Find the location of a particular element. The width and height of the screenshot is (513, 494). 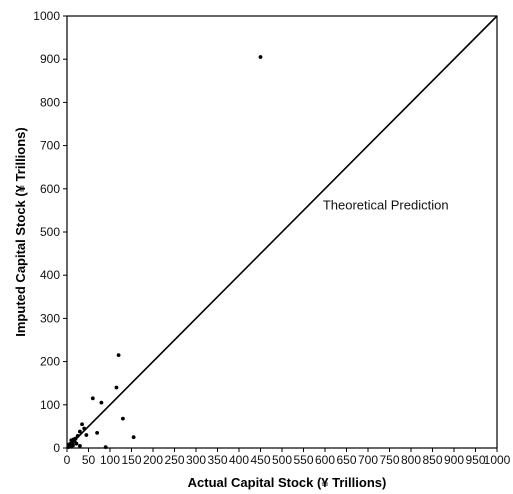

y-axis-ticks: 0 100 200 300 400 500 600 700 800 900 1000 is located at coordinates (50, 232).